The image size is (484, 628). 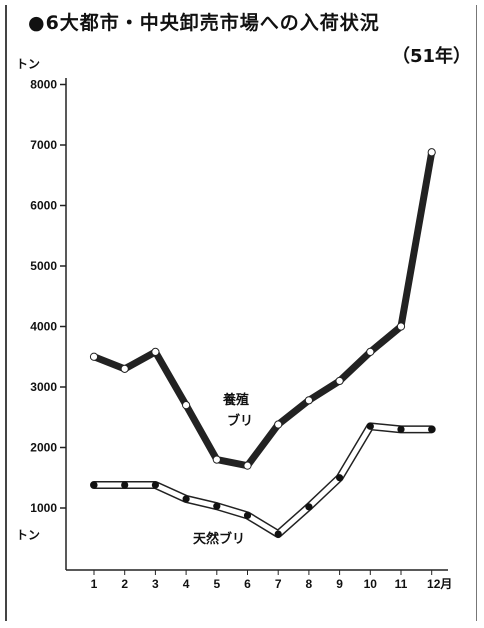 I want to click on y-tick-label: 3000, so click(x=43, y=387).